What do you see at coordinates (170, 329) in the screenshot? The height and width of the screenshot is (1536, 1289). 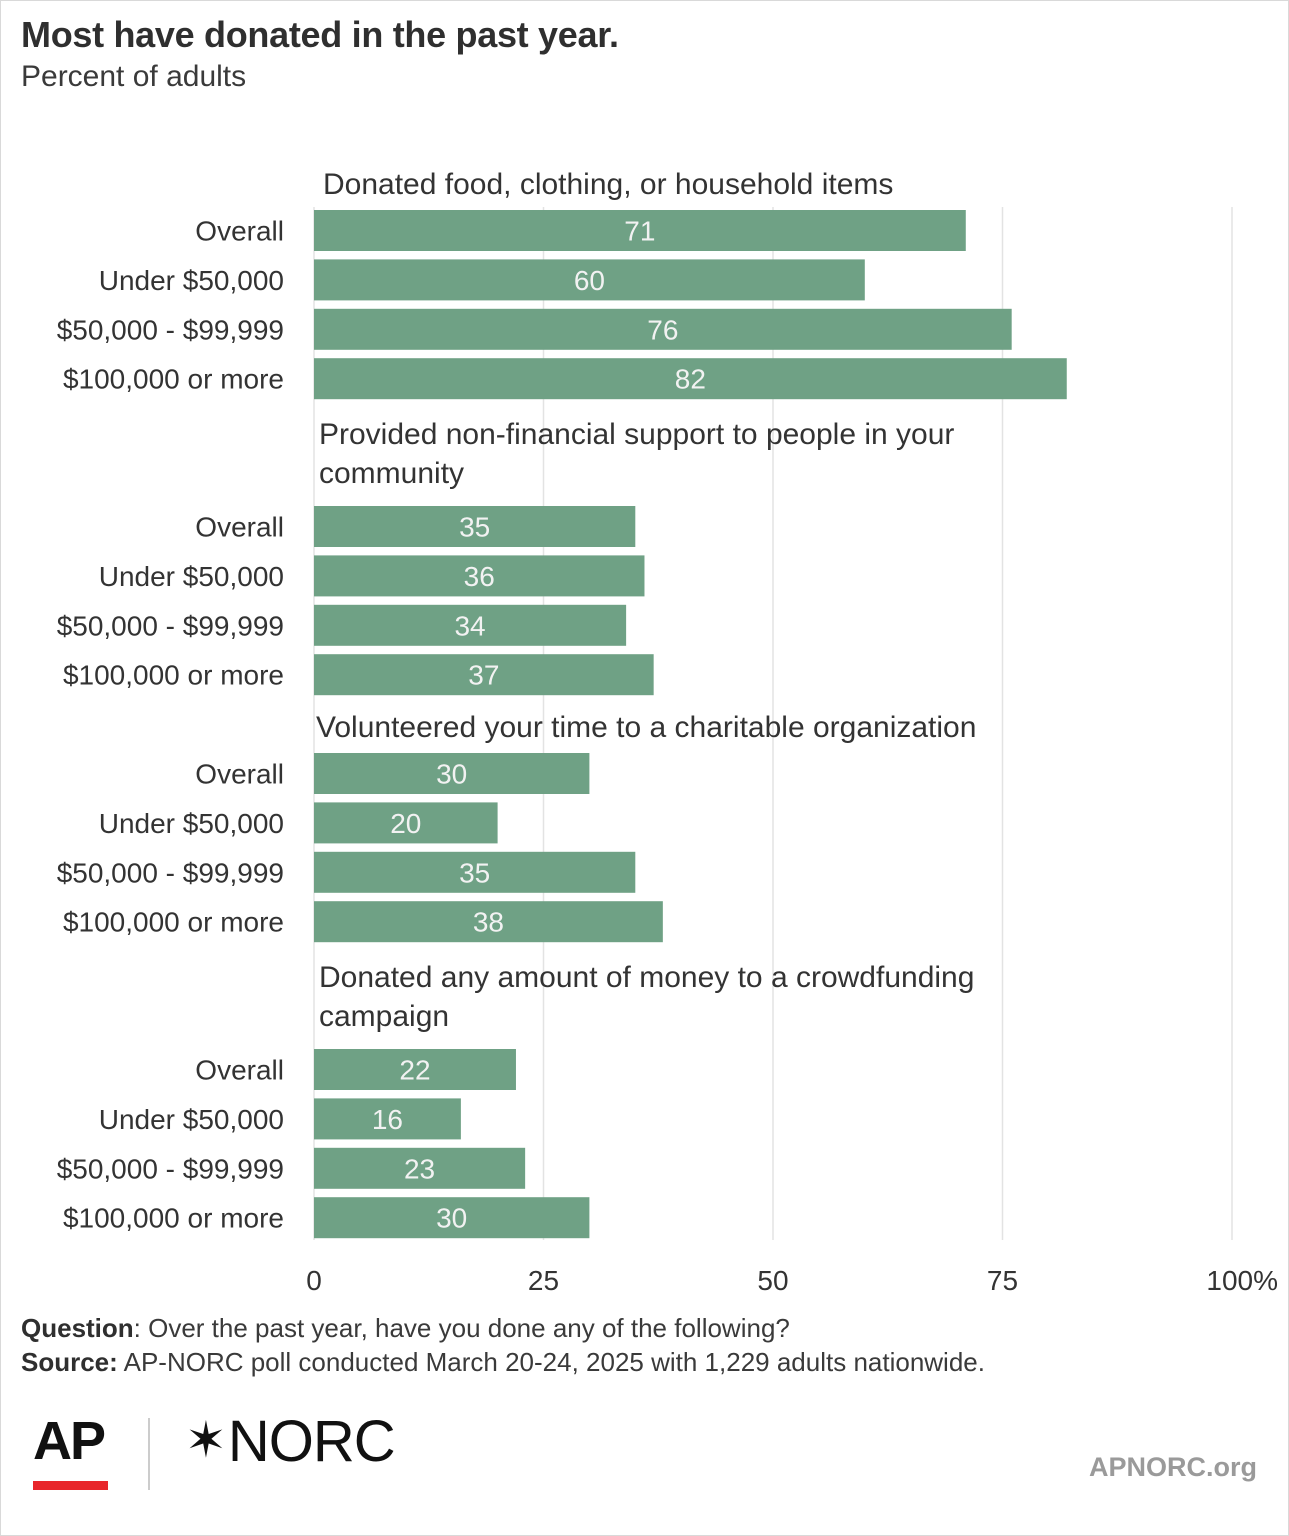 I see `category-label-0-2: $50,000 - $99,999` at bounding box center [170, 329].